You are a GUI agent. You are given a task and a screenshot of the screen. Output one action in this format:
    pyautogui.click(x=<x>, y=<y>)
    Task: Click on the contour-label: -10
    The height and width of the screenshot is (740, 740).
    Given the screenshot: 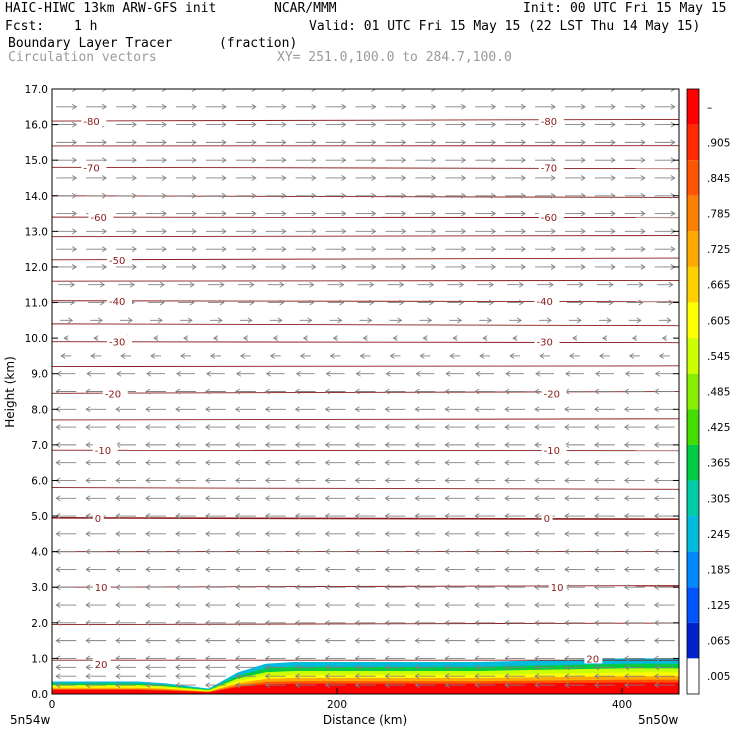 What is the action you would take?
    pyautogui.click(x=103, y=451)
    